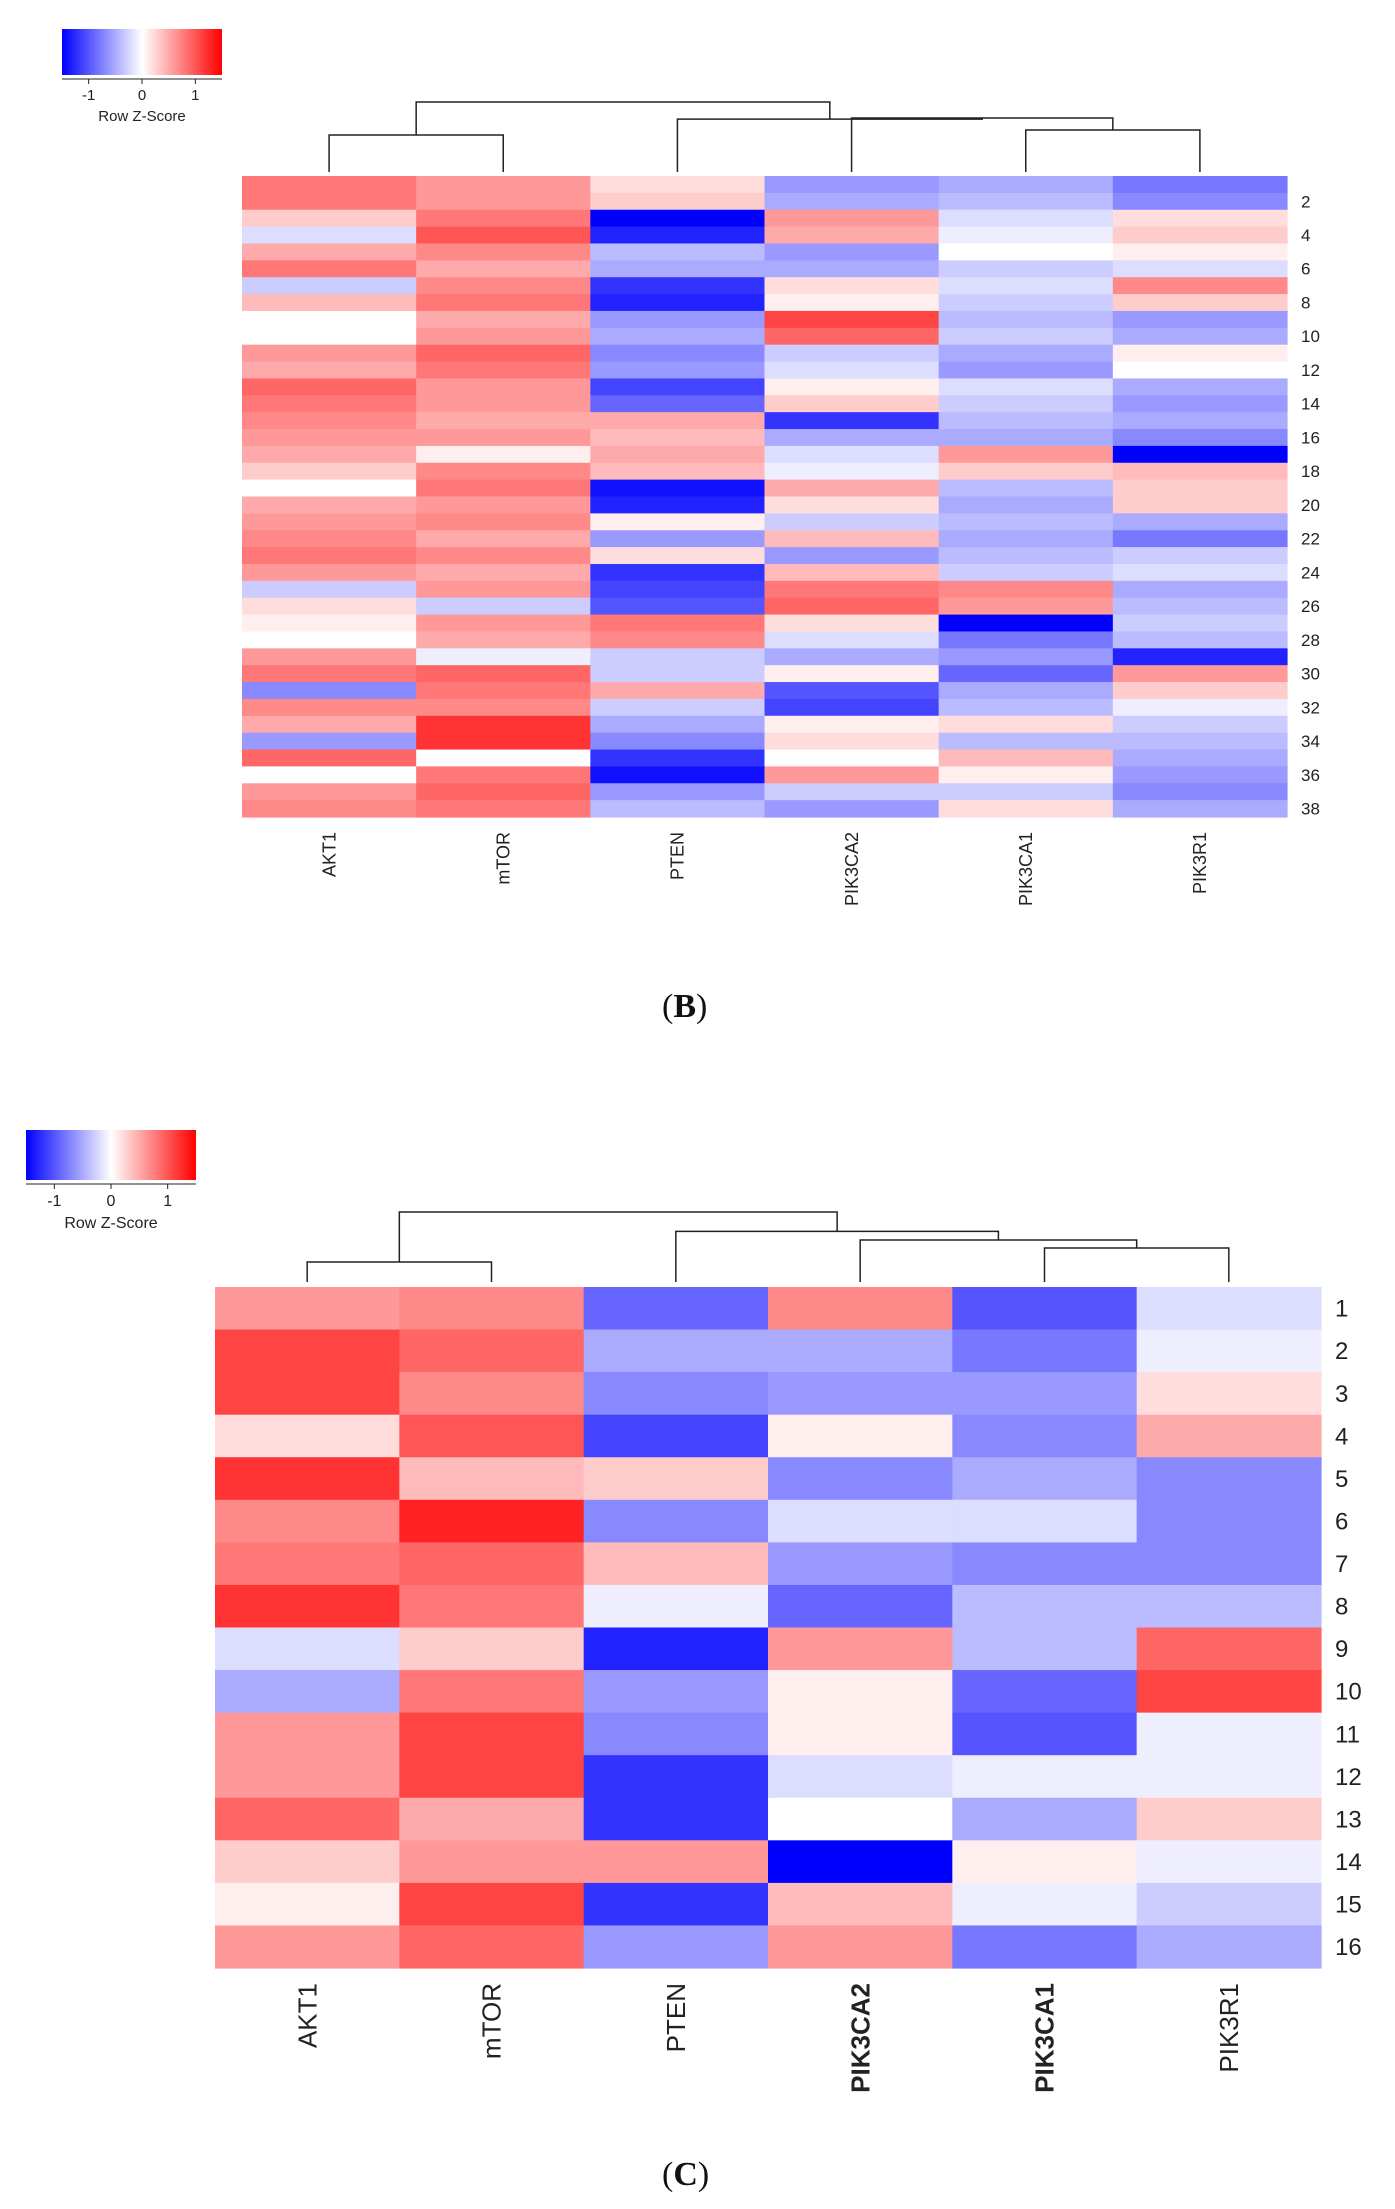  Describe the element at coordinates (1341, 1351) in the screenshot. I see `row-label: 2` at that location.